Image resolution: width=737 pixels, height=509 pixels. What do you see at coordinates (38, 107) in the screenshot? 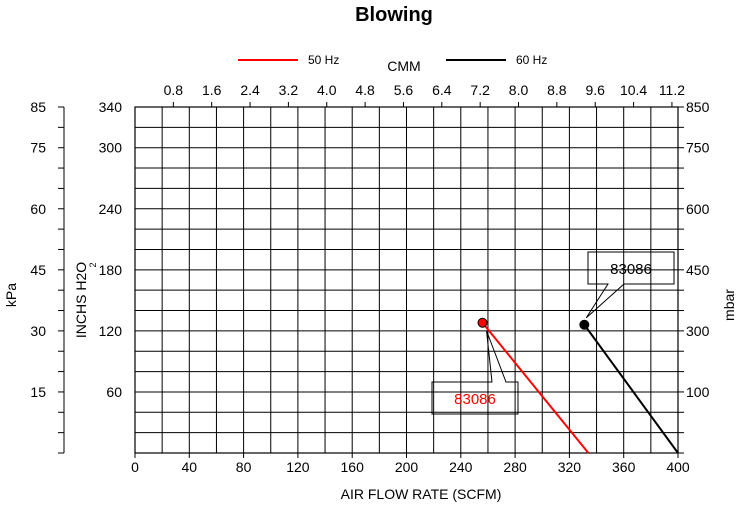
I see `y-far-left-tick-label: 85` at bounding box center [38, 107].